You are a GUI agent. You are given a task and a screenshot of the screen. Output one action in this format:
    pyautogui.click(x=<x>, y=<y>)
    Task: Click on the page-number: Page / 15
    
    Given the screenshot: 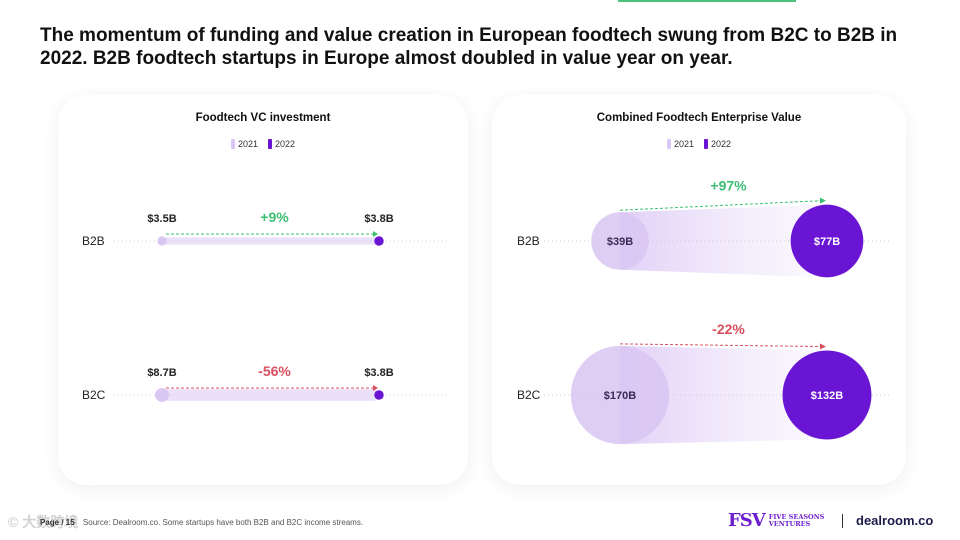 What is the action you would take?
    pyautogui.click(x=57, y=522)
    